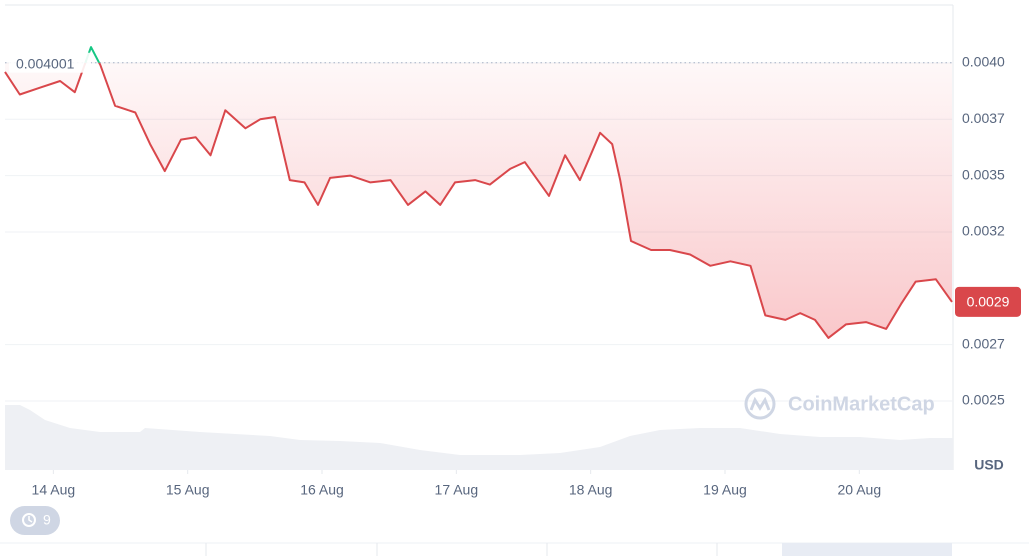  Describe the element at coordinates (457, 490) in the screenshot. I see `x-tick-label: 17 Aug` at that location.